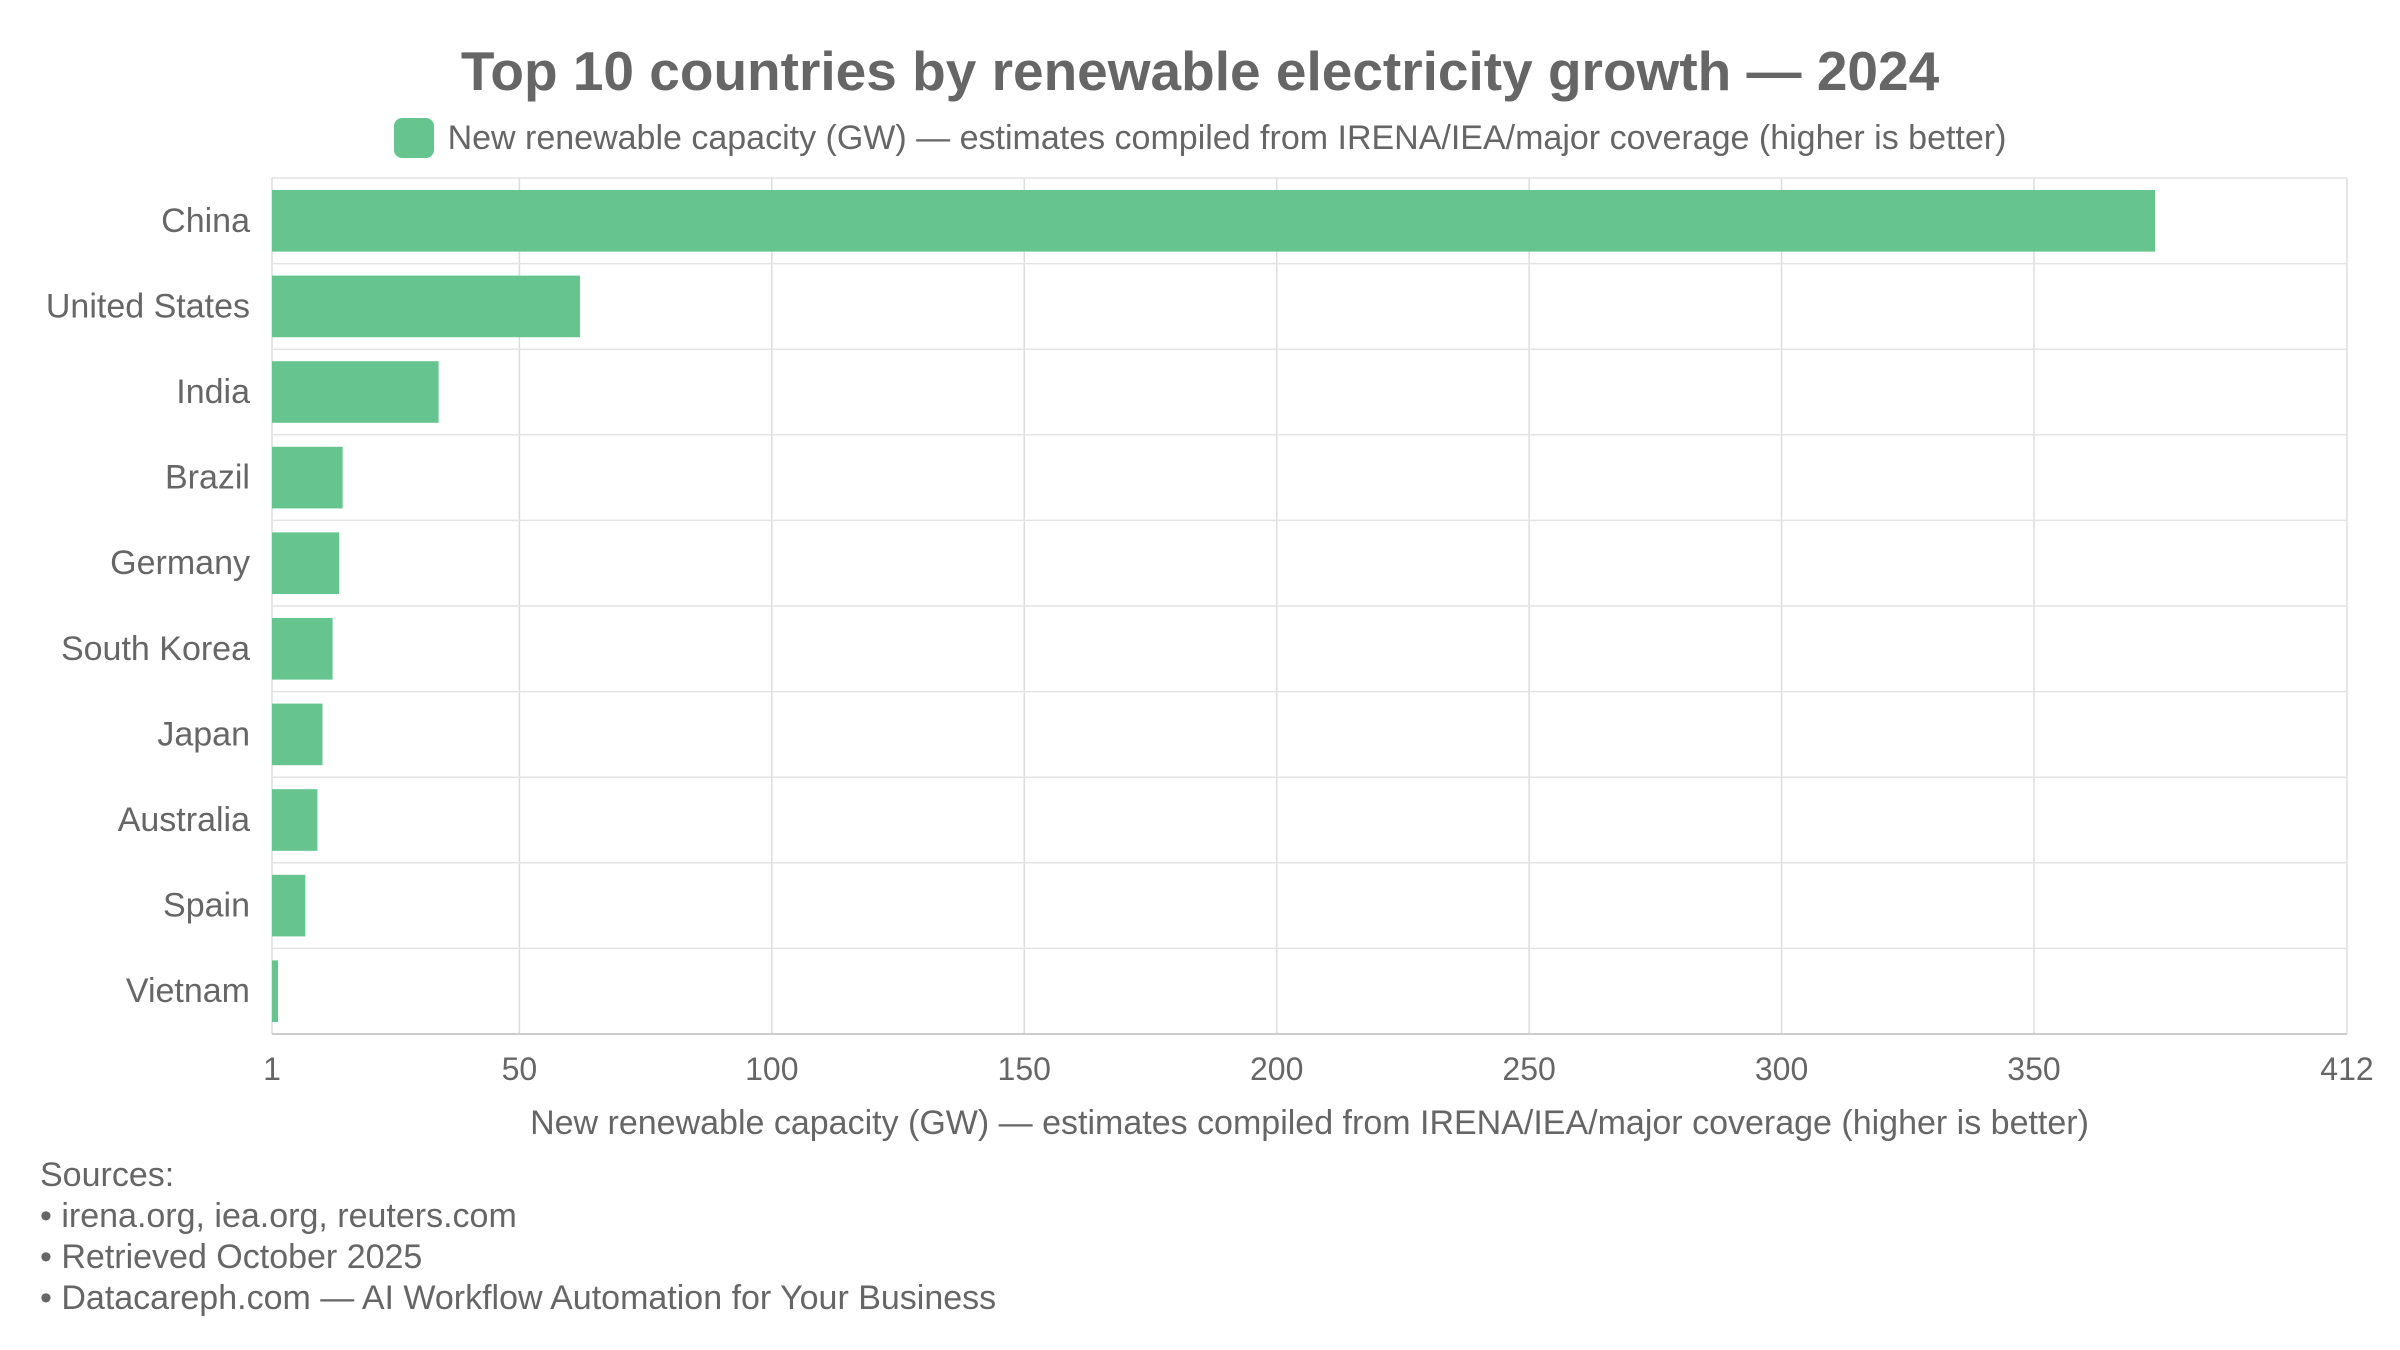 The height and width of the screenshot is (1350, 2400). What do you see at coordinates (1528, 1069) in the screenshot?
I see `x-tick-label: 250` at bounding box center [1528, 1069].